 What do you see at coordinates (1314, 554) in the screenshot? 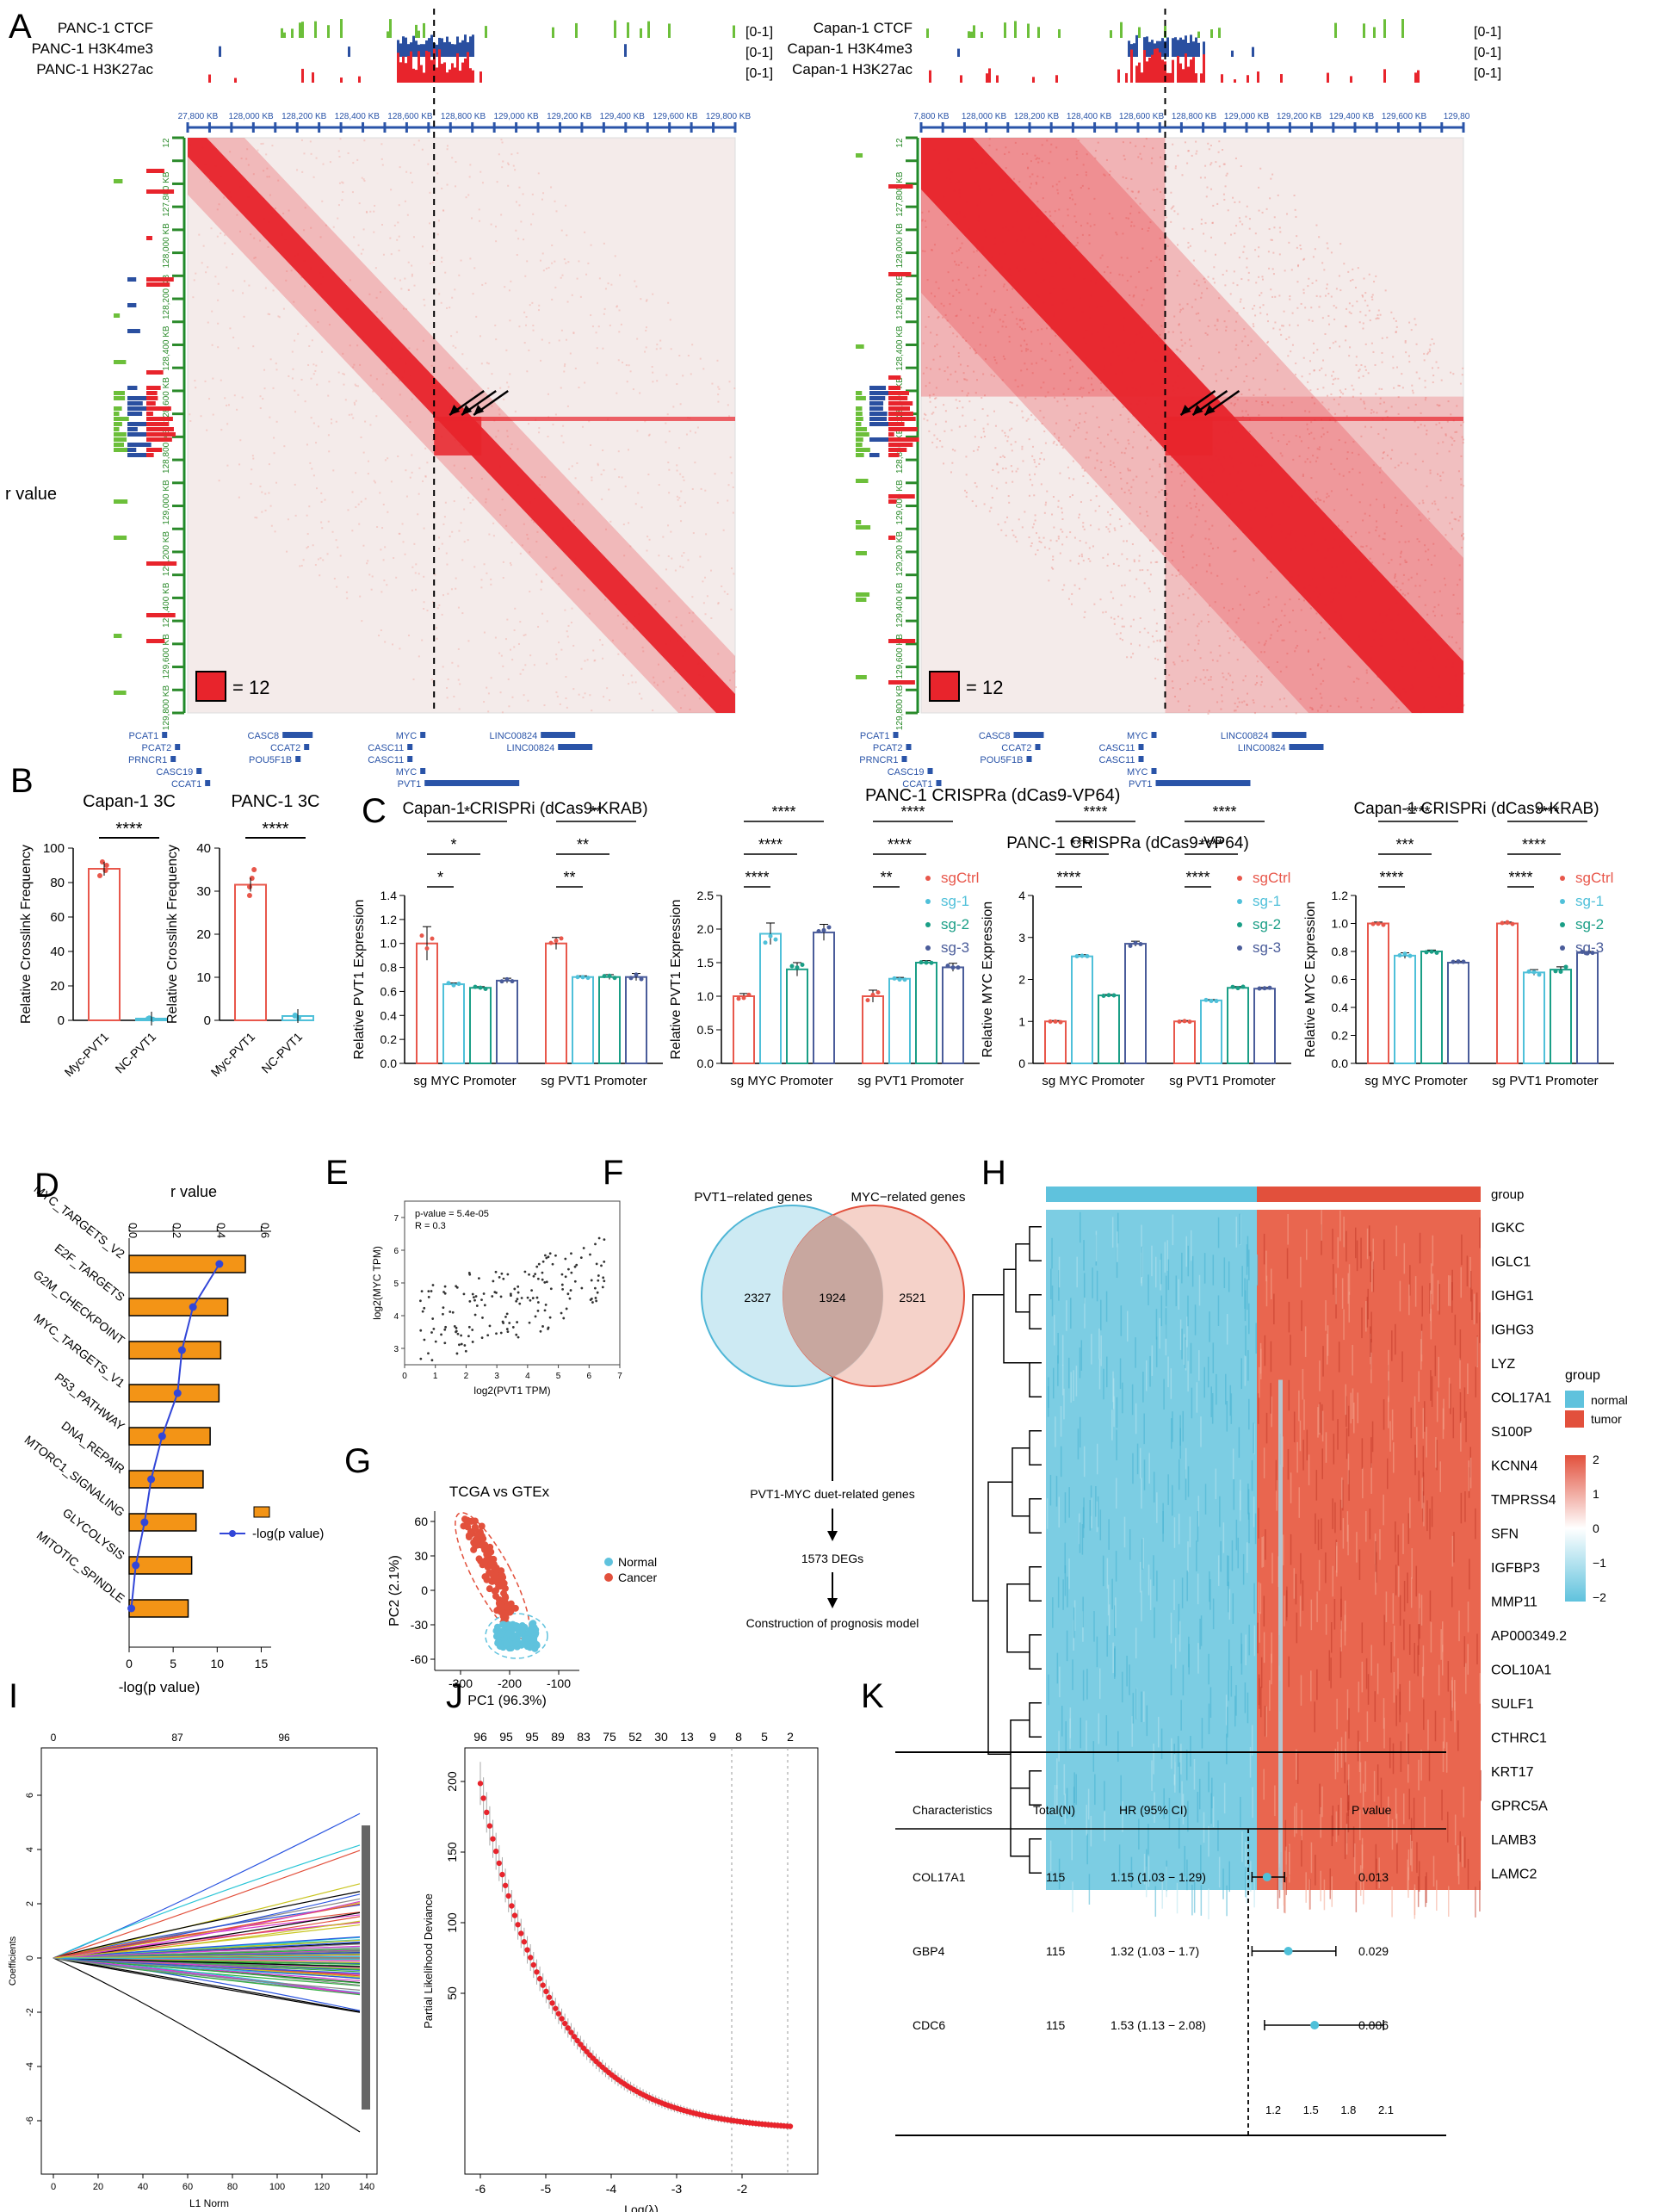
I see `hic-tad-block` at bounding box center [1314, 554].